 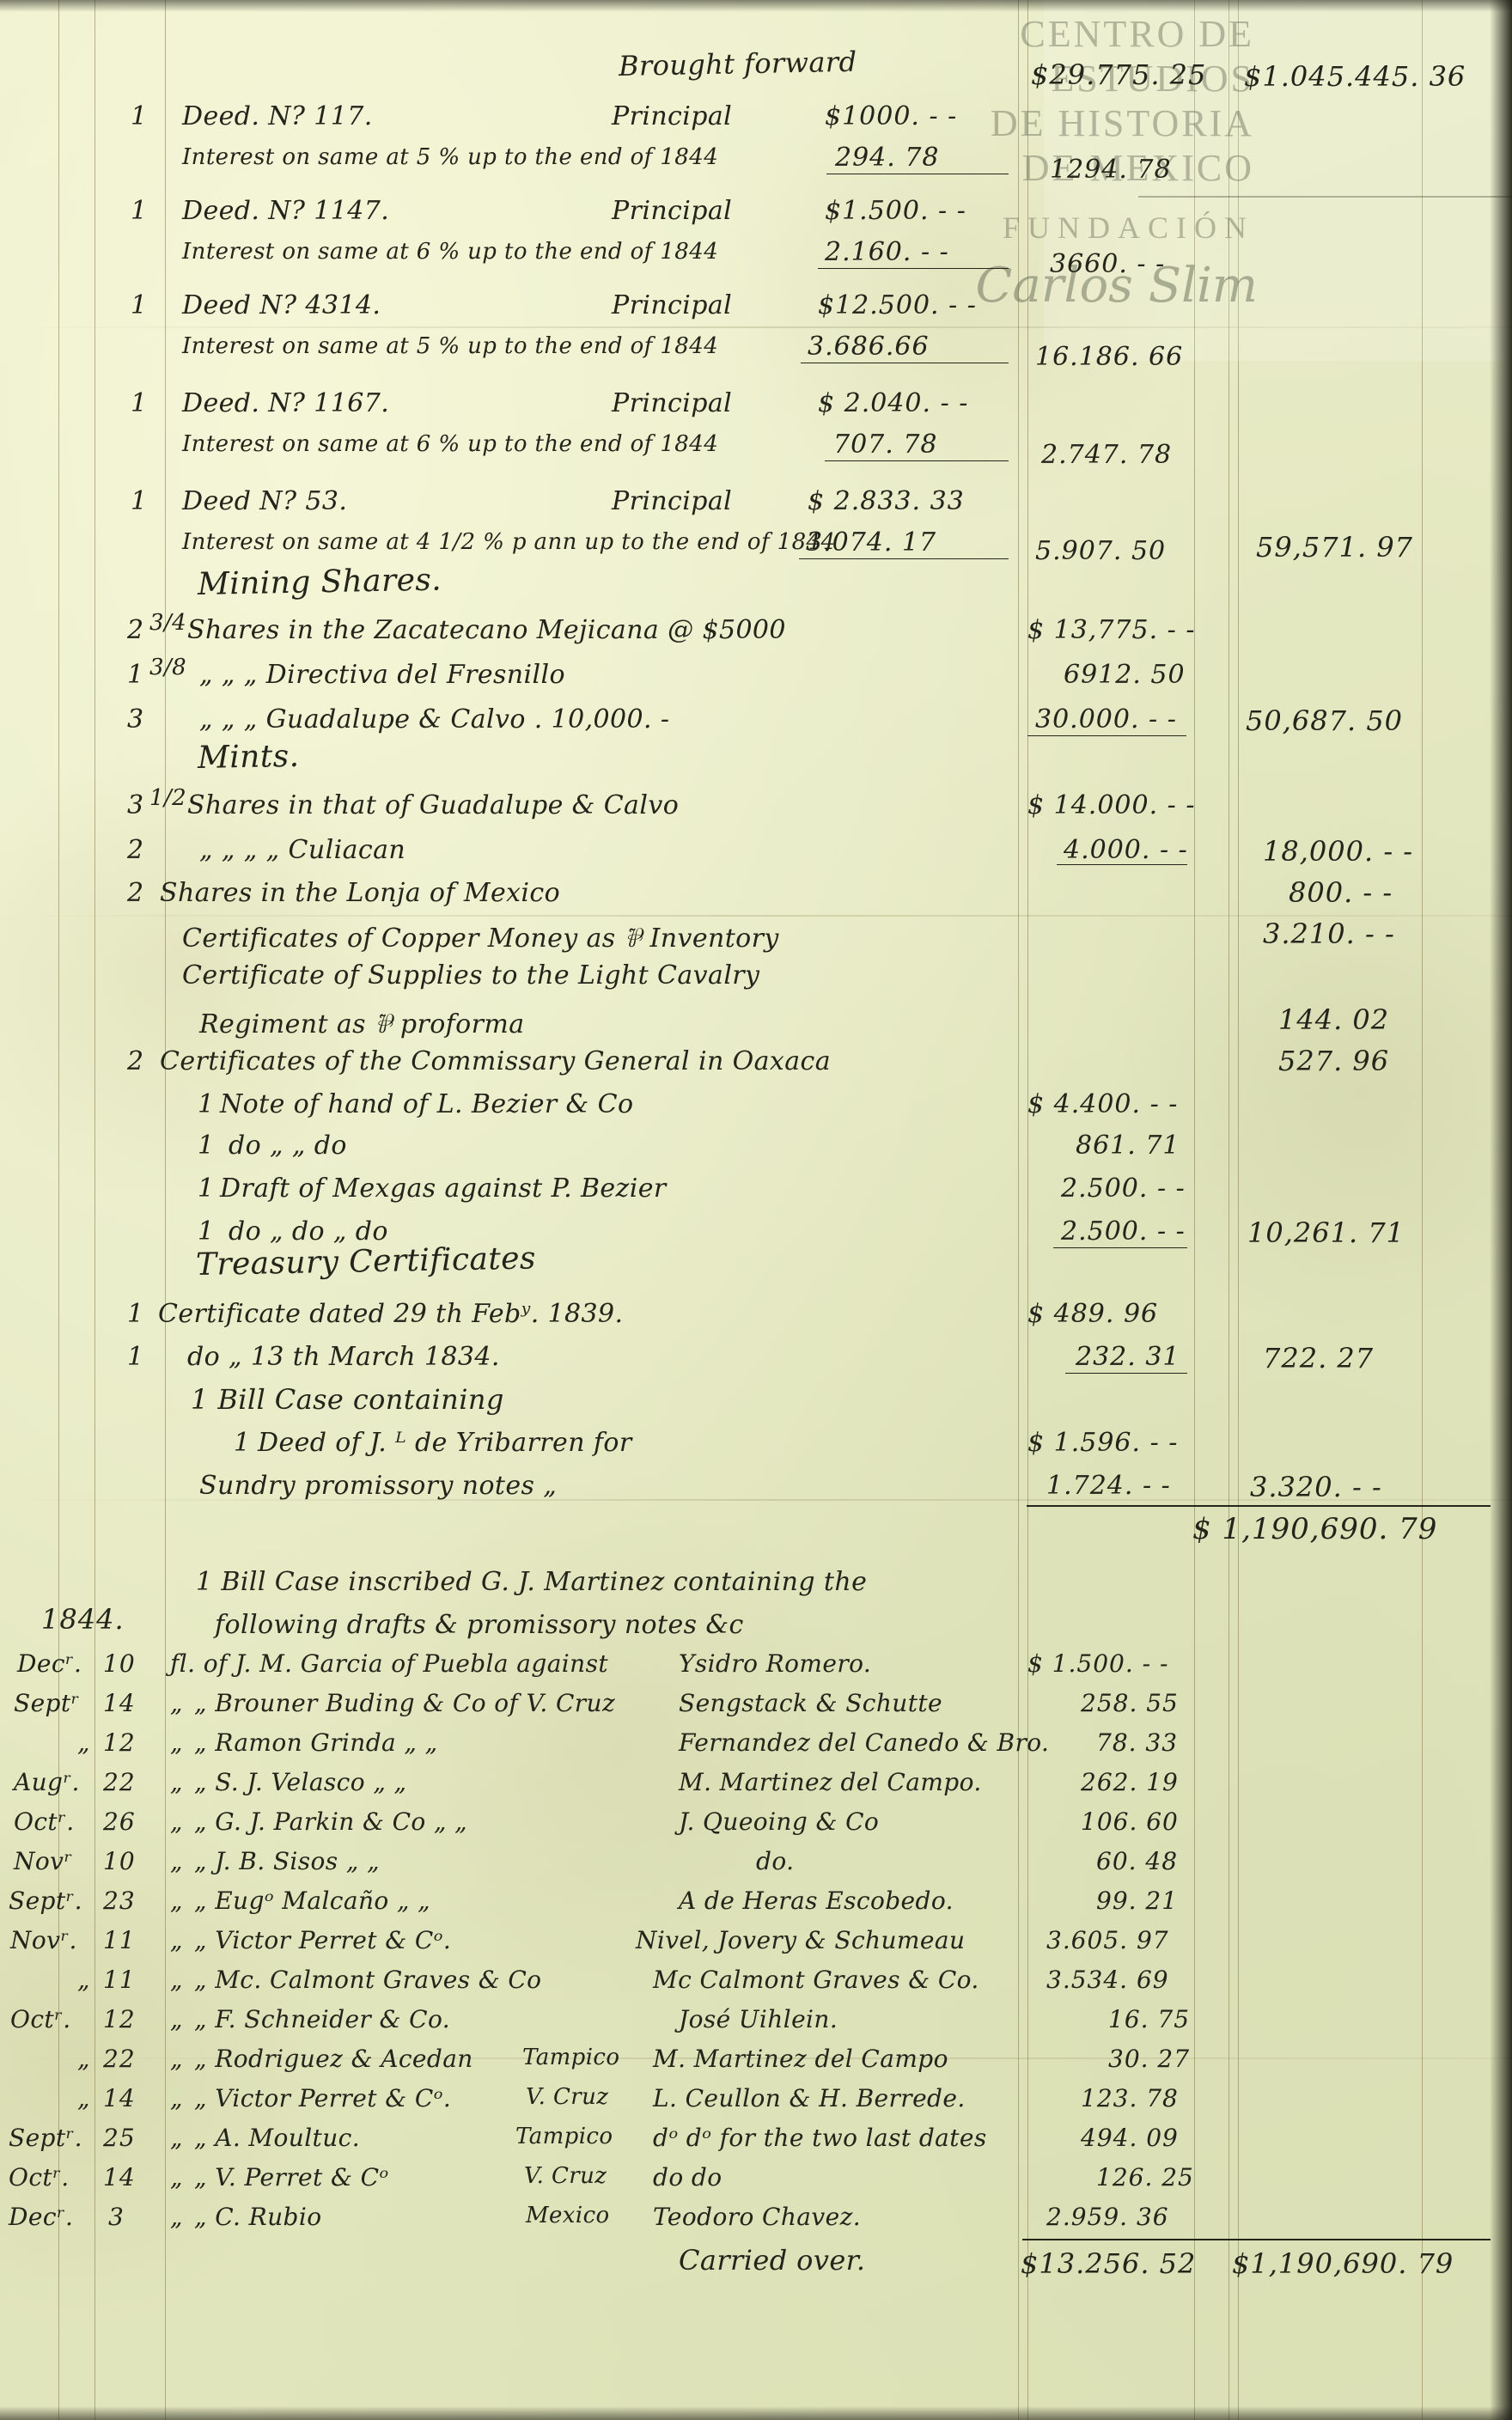 What do you see at coordinates (1108, 1486) in the screenshot?
I see `bill-case-row-amount: 1.724. - -` at bounding box center [1108, 1486].